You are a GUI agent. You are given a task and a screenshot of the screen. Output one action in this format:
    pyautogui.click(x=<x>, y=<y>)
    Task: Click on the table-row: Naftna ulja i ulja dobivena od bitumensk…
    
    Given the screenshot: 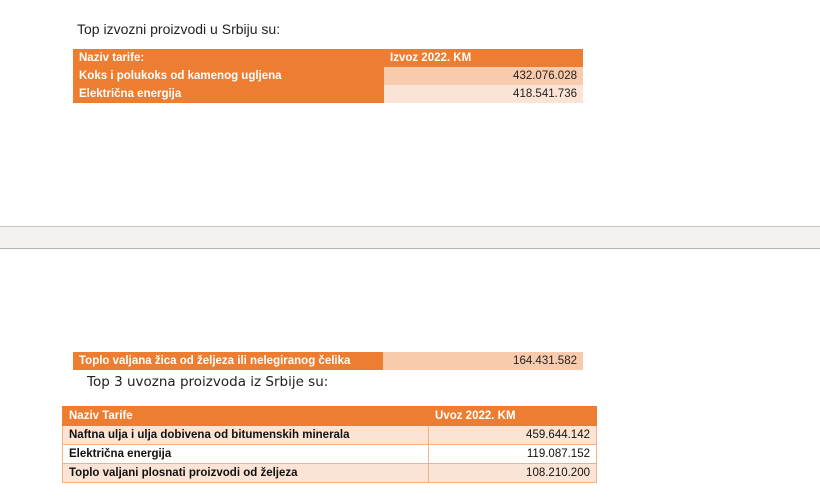 What is the action you would take?
    pyautogui.click(x=329, y=435)
    